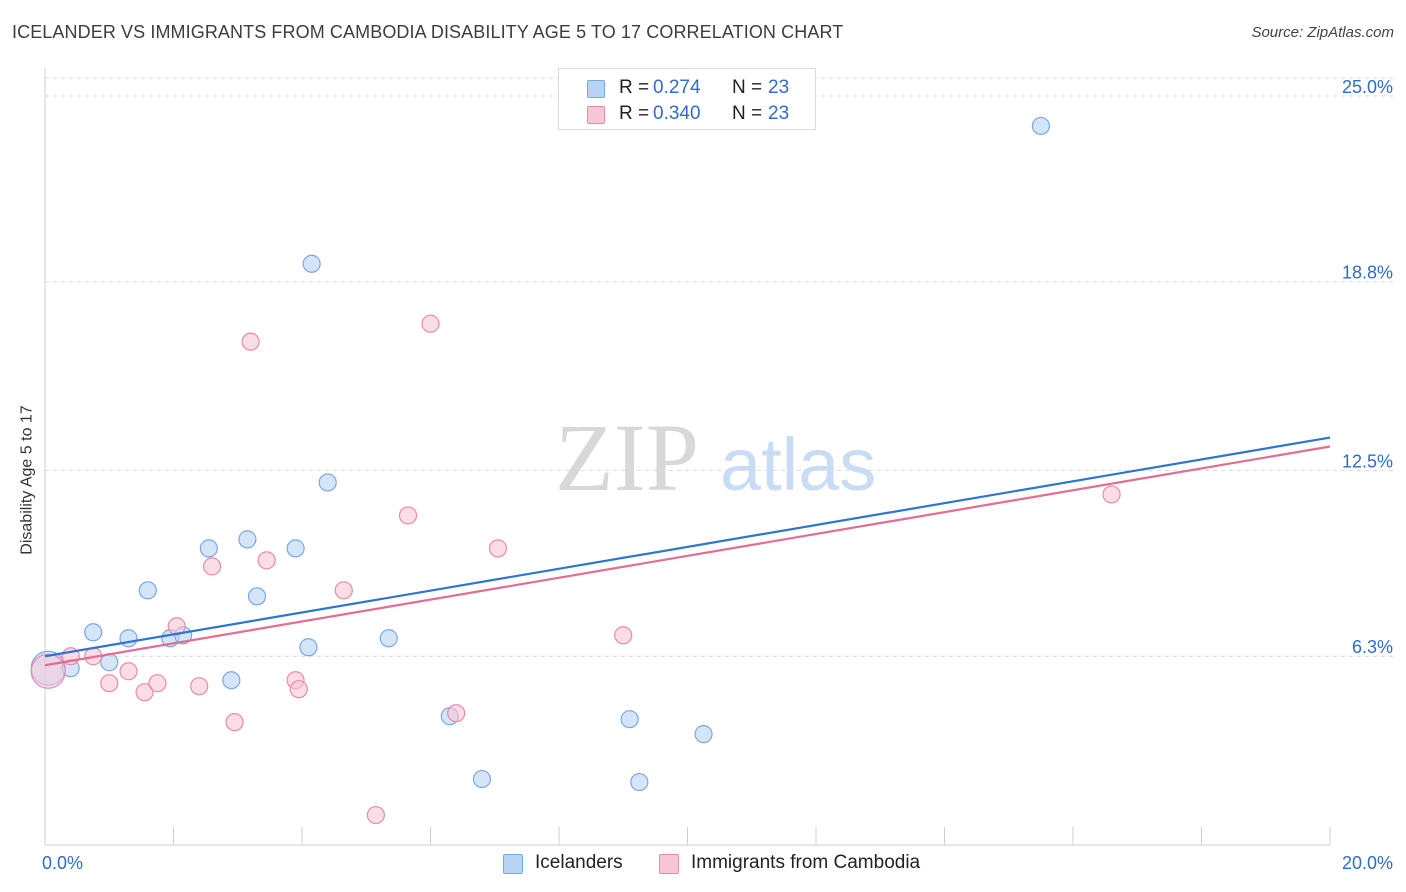 The width and height of the screenshot is (1406, 892). What do you see at coordinates (596, 89) in the screenshot?
I see `legend-swatch-blue` at bounding box center [596, 89].